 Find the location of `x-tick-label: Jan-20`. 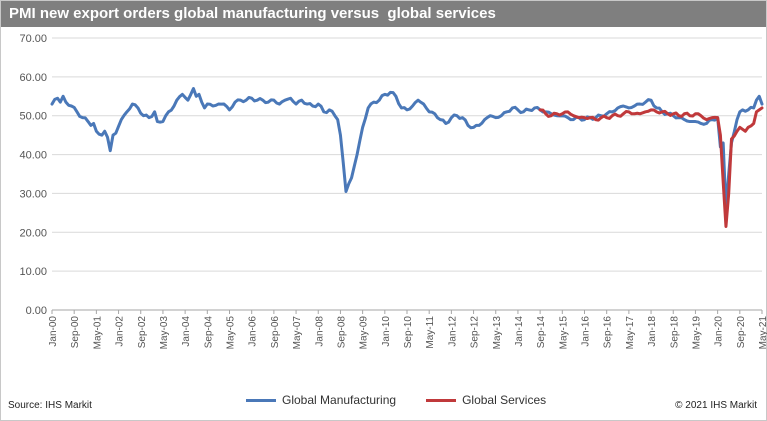

x-tick-label: Jan-20 is located at coordinates (719, 331).